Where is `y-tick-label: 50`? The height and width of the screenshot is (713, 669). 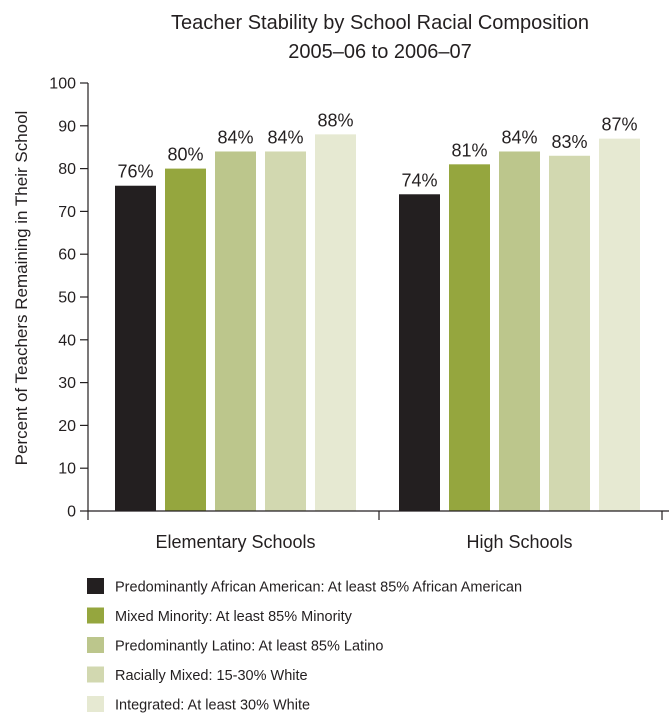
y-tick-label: 50 is located at coordinates (67, 298).